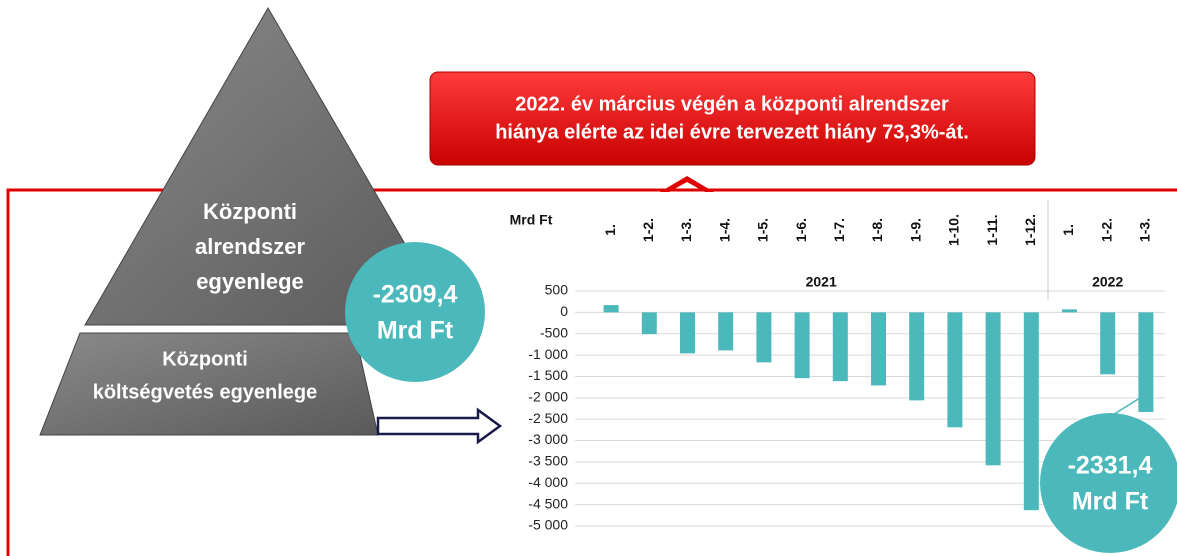 The width and height of the screenshot is (1177, 556). I want to click on badge-text: -2309,4, so click(415, 295).